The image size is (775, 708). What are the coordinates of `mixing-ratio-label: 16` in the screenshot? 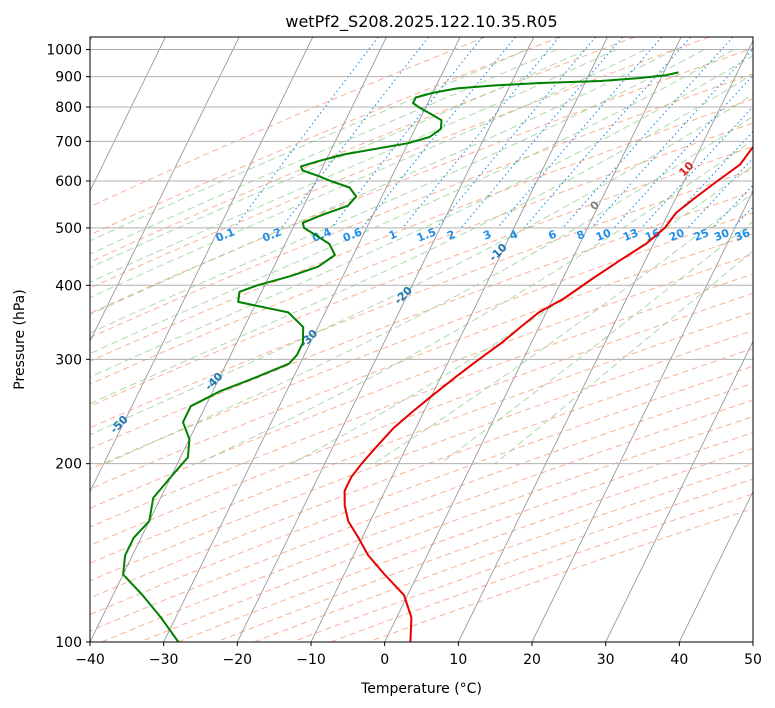 It's located at (652, 235).